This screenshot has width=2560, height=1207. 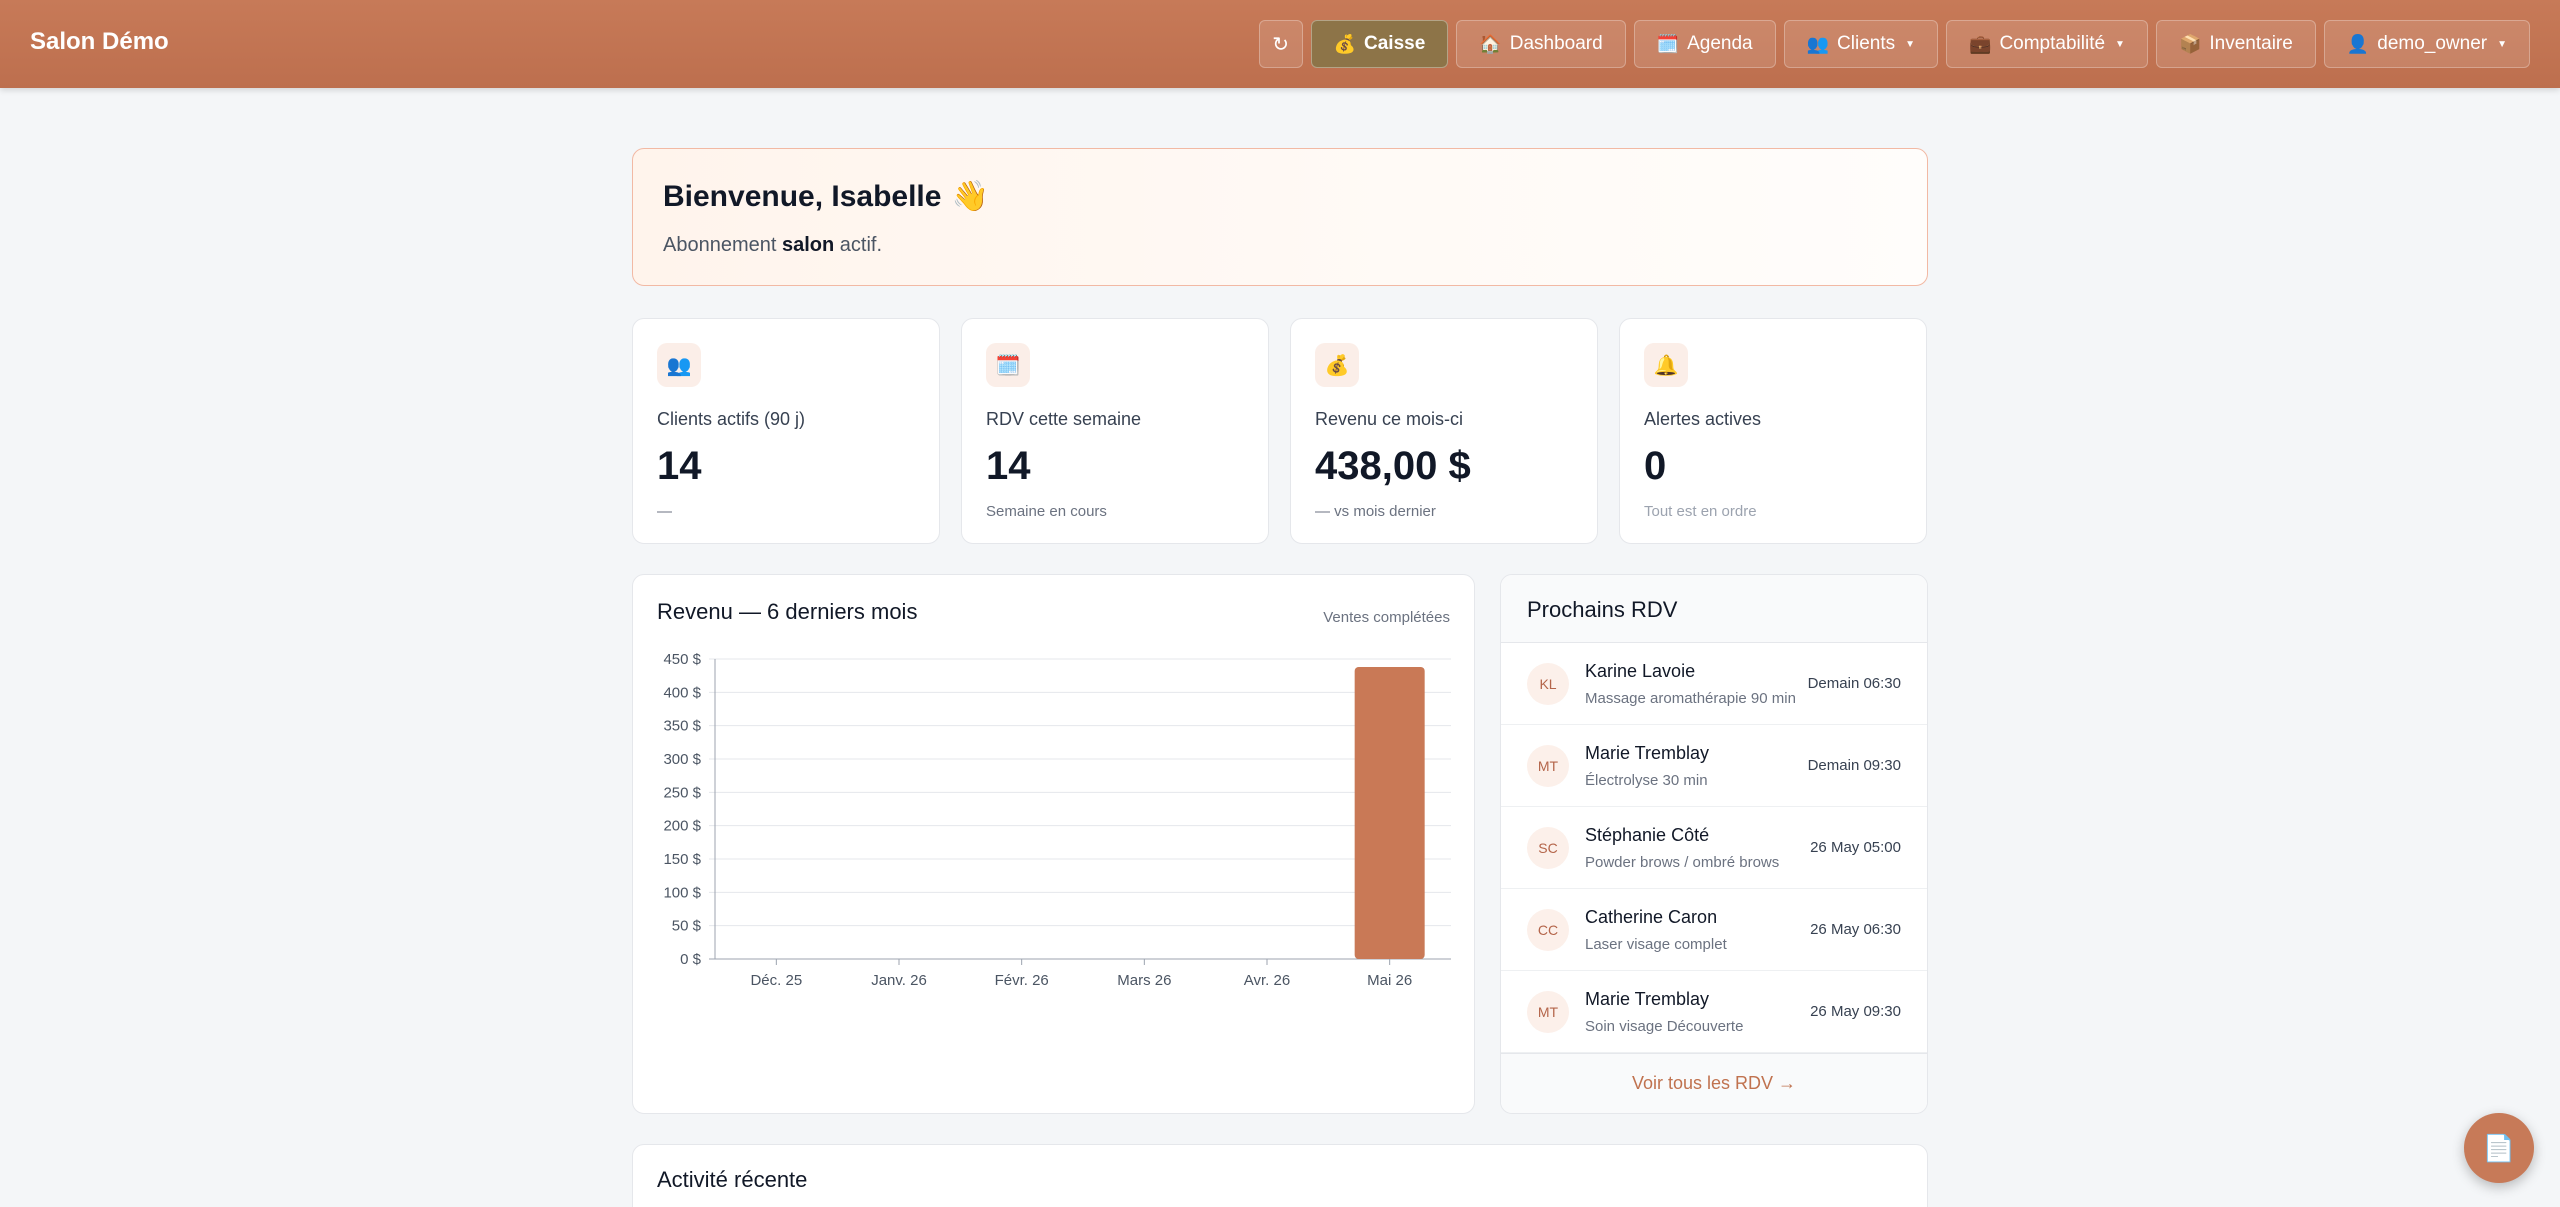 What do you see at coordinates (1773, 431) in the screenshot?
I see `stat-card-alerts: 🔔 Alertes actives 0 Tout est en ordre` at bounding box center [1773, 431].